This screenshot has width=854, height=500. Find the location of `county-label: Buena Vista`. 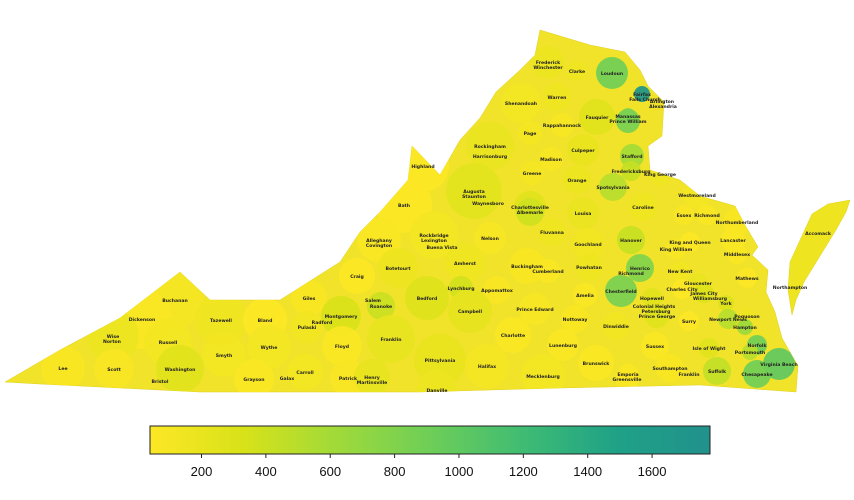

county-label: Buena Vista is located at coordinates (442, 248).